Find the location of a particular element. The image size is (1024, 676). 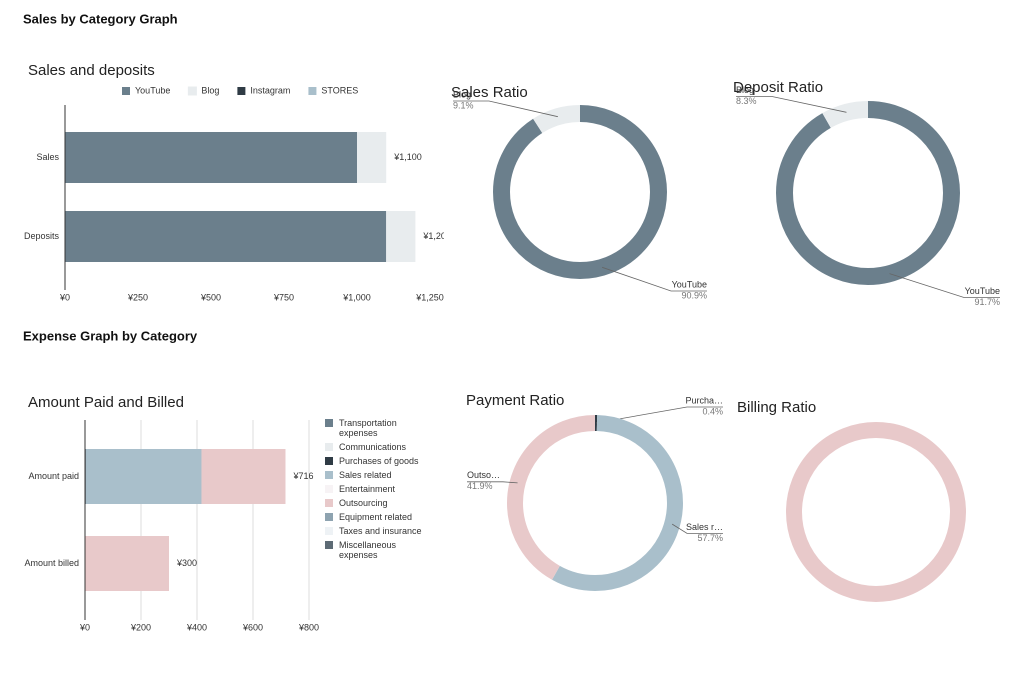

category-label: Amount billed is located at coordinates (51, 563).